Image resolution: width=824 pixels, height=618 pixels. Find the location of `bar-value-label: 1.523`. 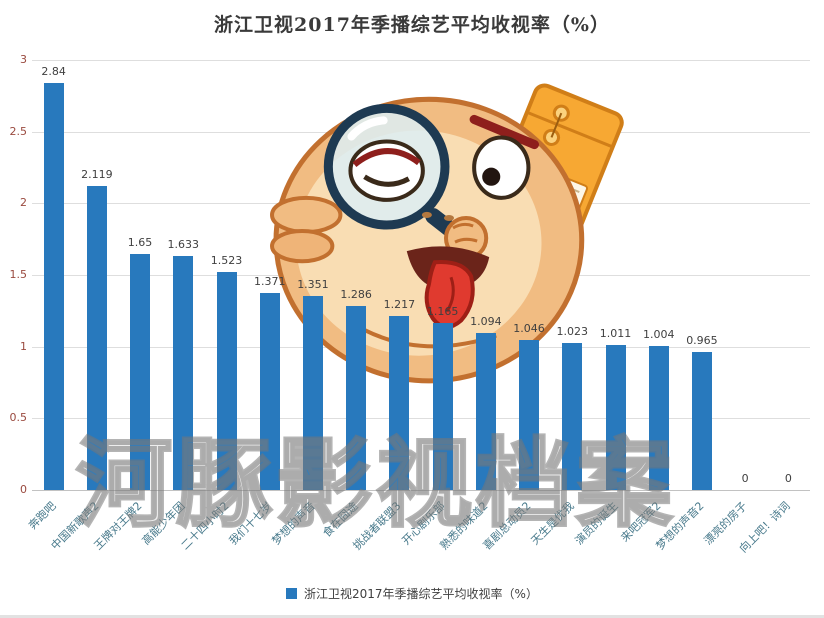

bar-value-label: 1.523 is located at coordinates (226, 260).